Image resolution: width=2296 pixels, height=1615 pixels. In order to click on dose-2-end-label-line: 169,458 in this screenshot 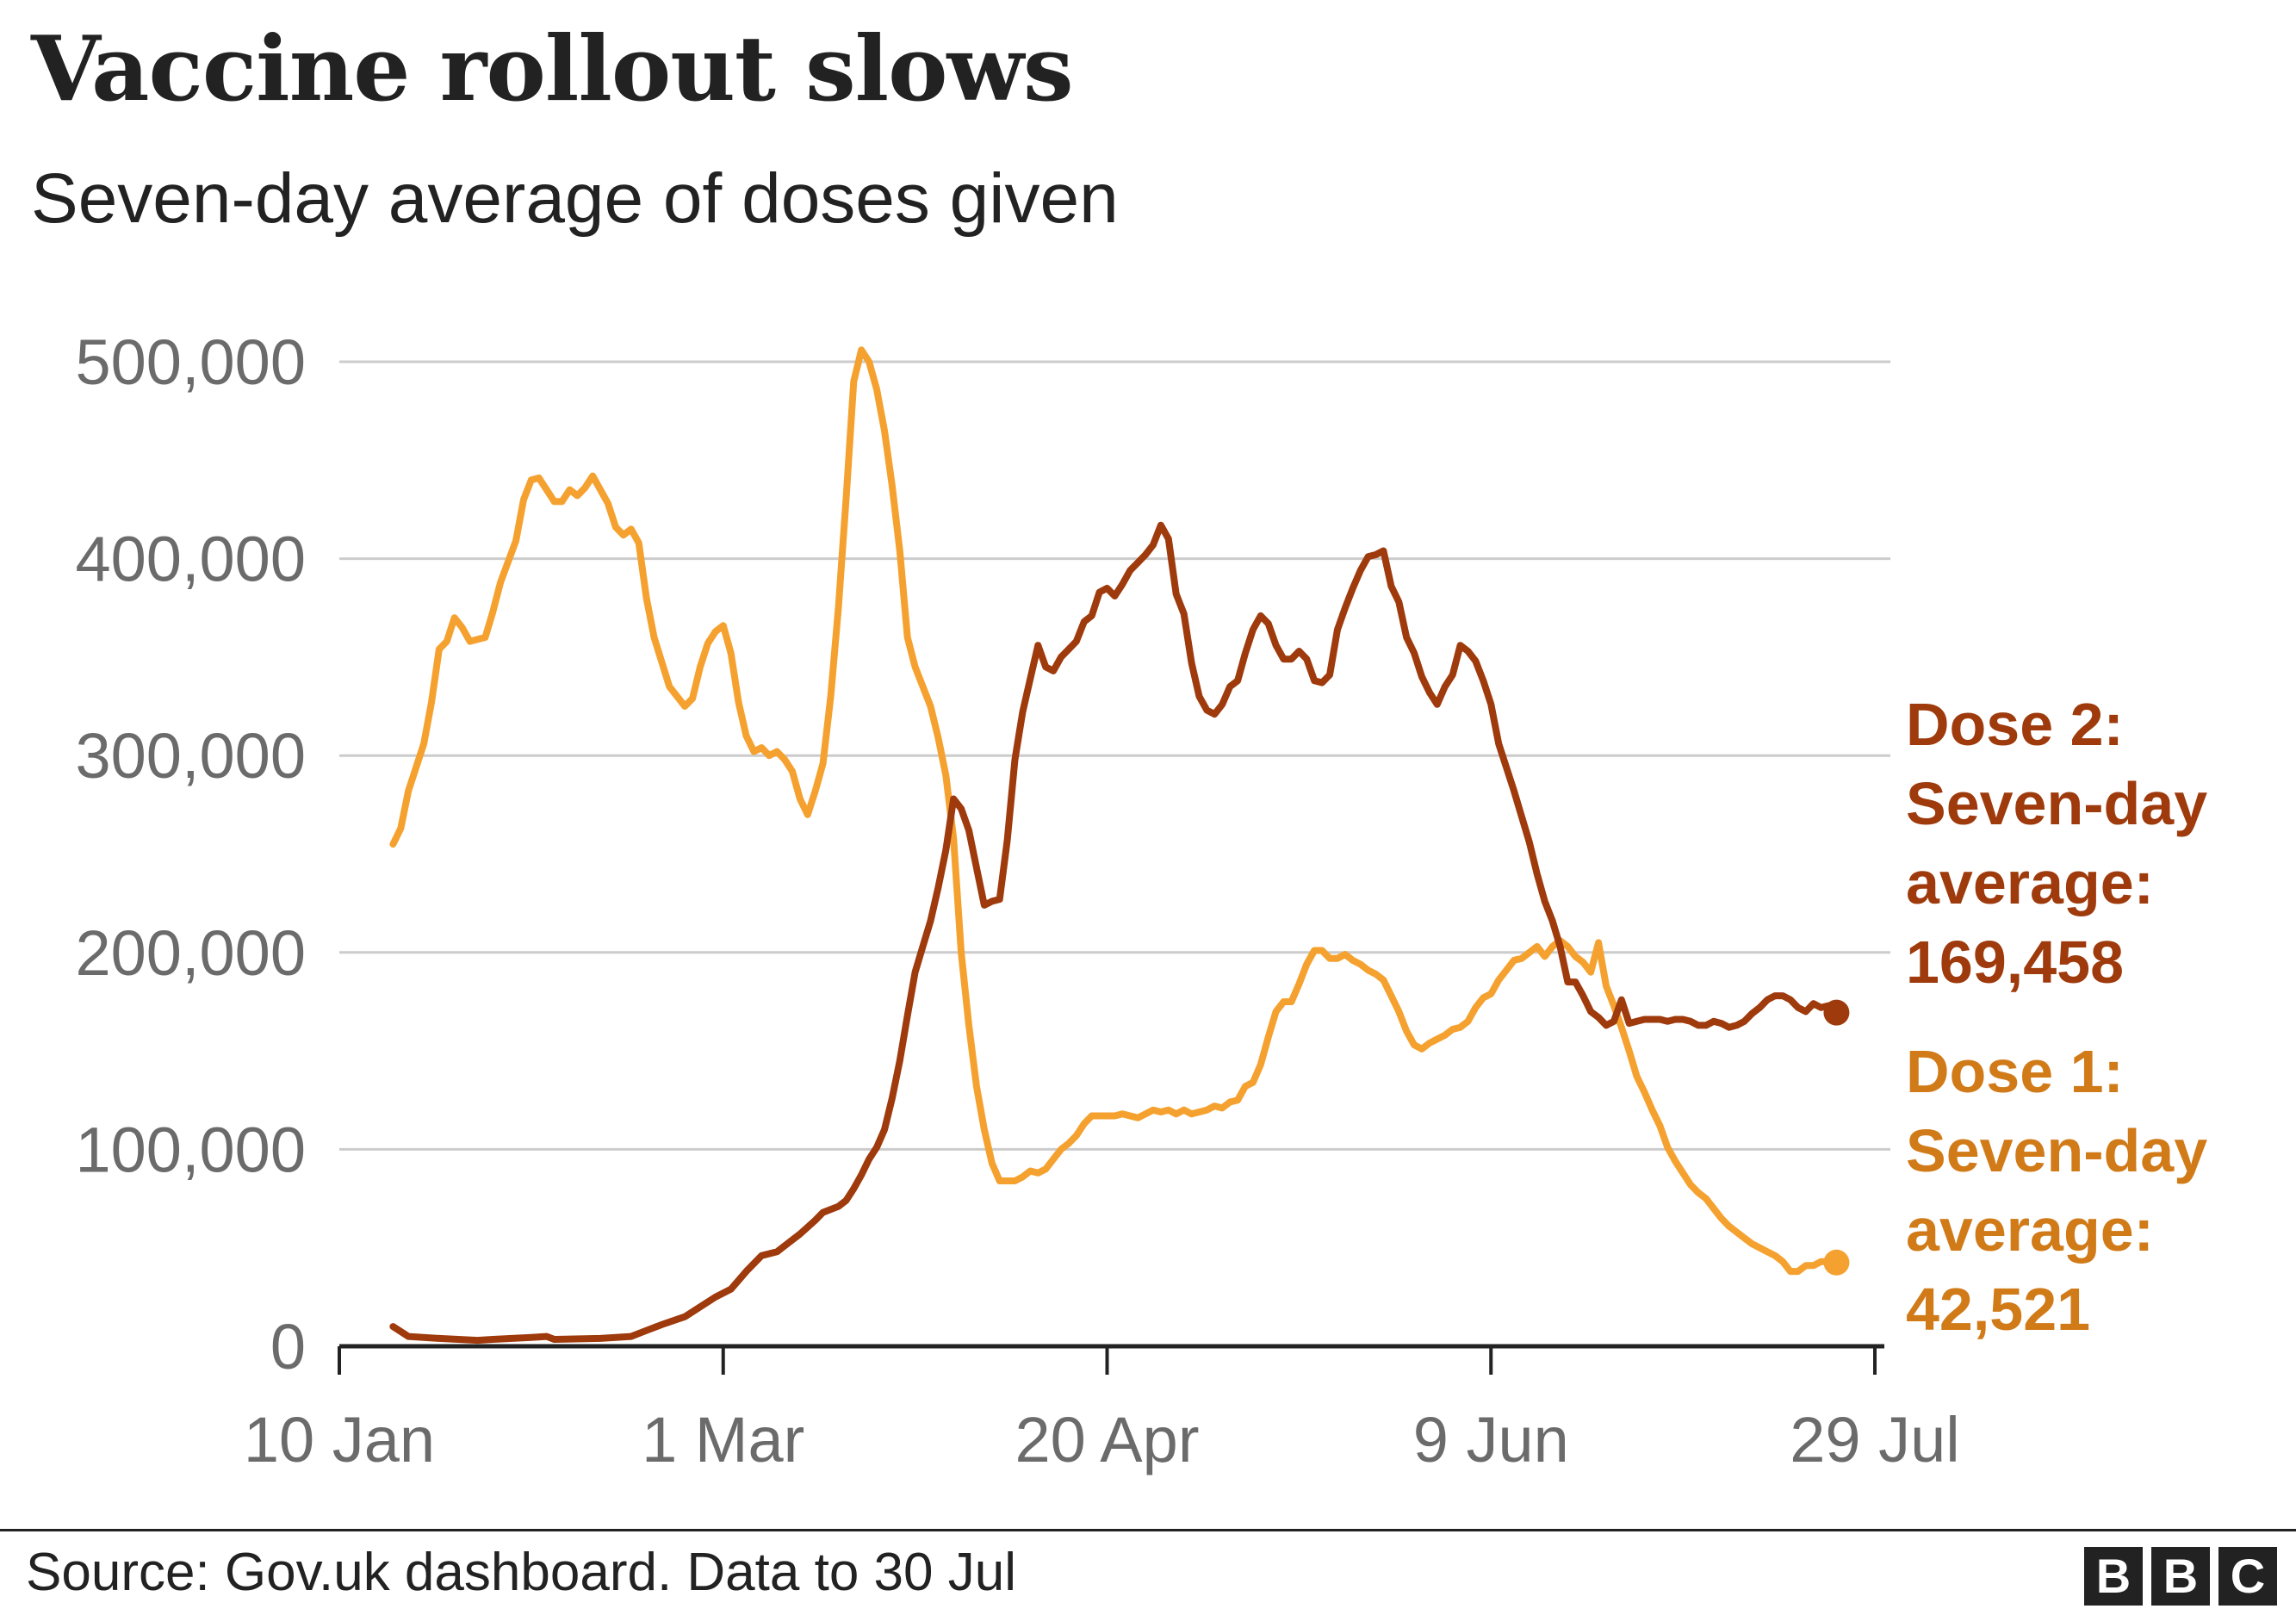, I will do `click(2015, 962)`.